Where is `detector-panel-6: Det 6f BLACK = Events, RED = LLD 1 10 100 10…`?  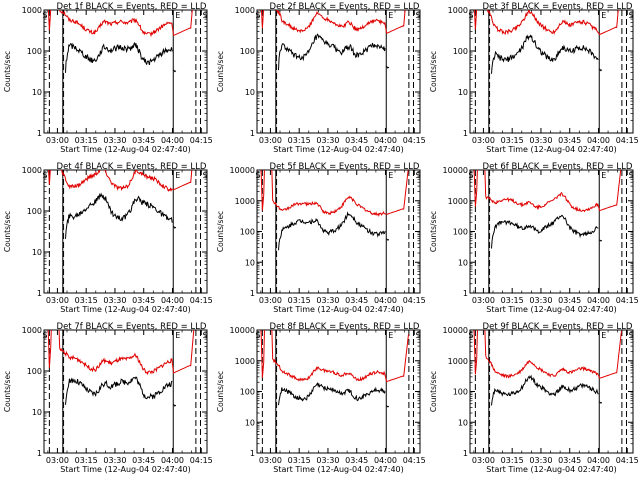
detector-panel-6: Det 6f BLACK = Events, RED = LLD 1 10 100 10… is located at coordinates (534, 238).